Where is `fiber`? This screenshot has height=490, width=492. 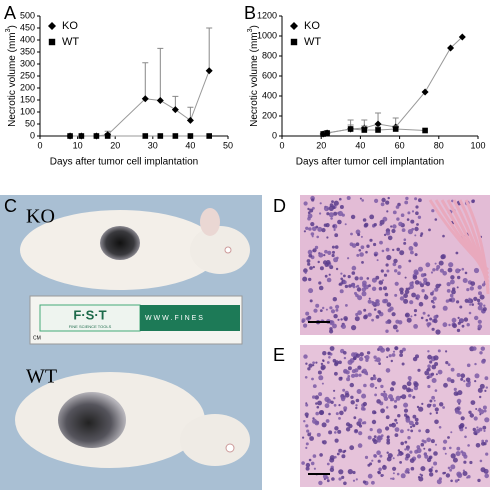
fiber is located at coordinates (477, 247).